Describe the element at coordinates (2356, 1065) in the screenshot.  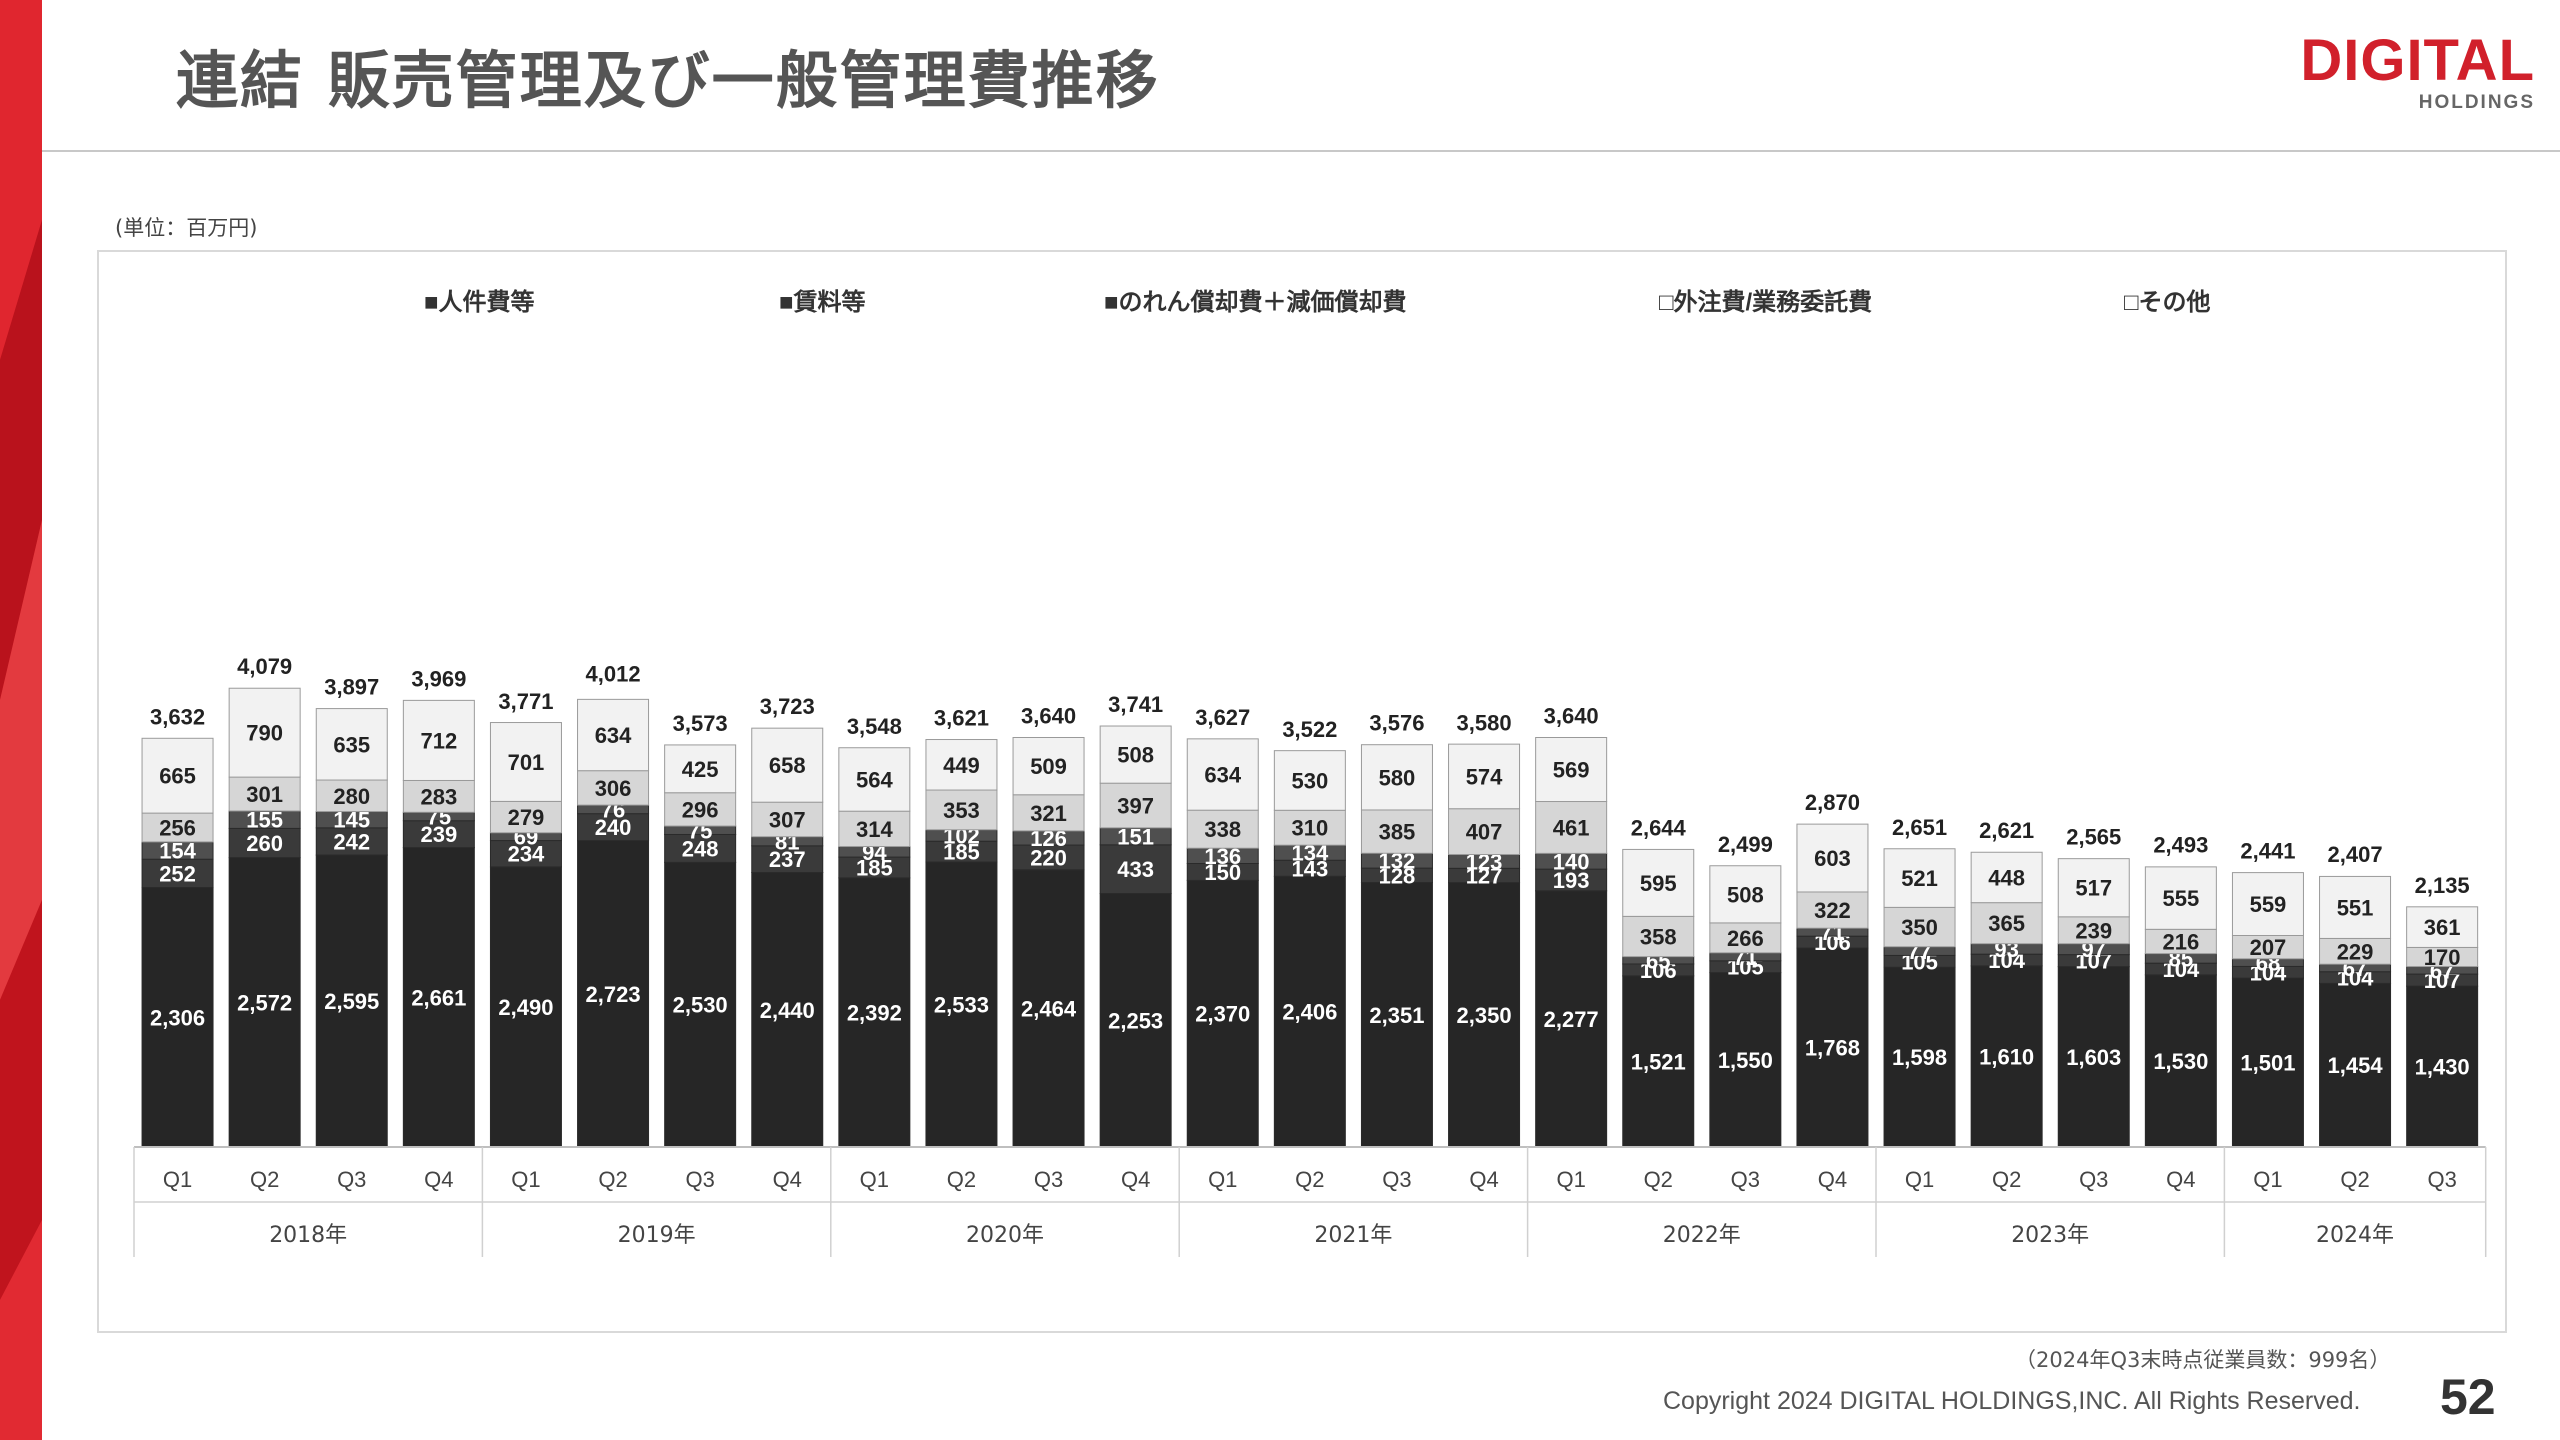
I see `segment-data-label: 1,454` at that location.